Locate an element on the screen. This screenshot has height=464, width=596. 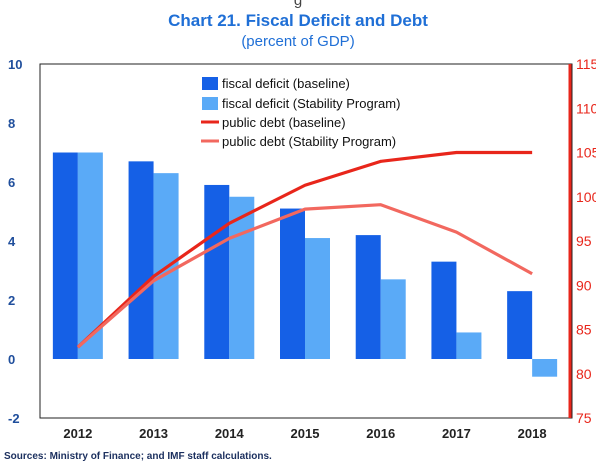
chart-title: Chart 21. Fiscal Deficit and Debt is located at coordinates (298, 20).